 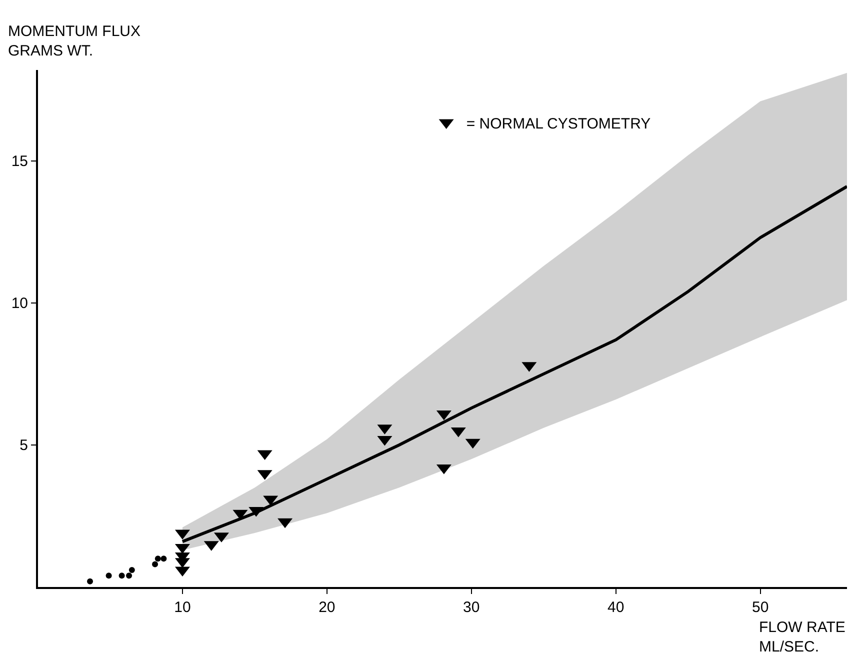 I want to click on y-tick-label: 5, so click(x=24, y=445).